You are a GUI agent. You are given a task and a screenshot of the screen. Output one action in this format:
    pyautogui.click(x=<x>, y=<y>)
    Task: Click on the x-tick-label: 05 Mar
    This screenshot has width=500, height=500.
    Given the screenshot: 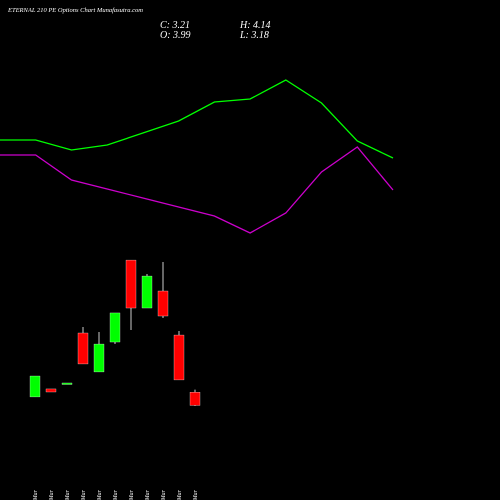 What is the action you would take?
    pyautogui.click(x=52, y=494)
    